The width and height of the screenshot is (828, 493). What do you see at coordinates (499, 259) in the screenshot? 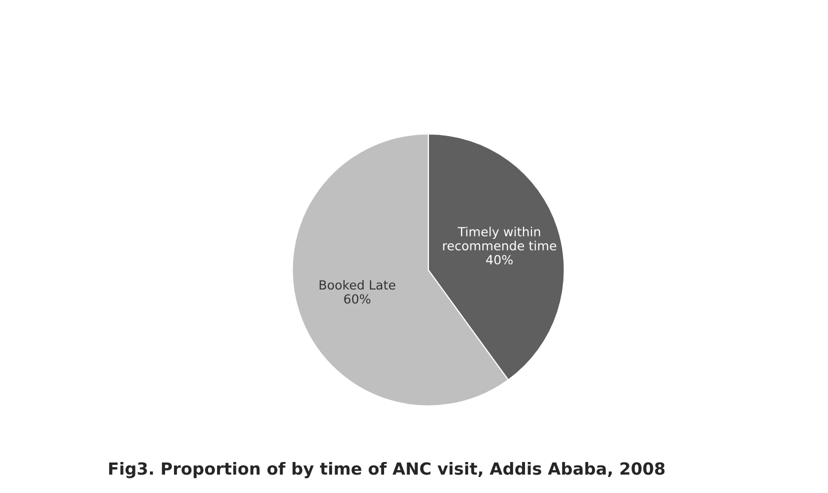
I see `data-label: 40%` at bounding box center [499, 259].